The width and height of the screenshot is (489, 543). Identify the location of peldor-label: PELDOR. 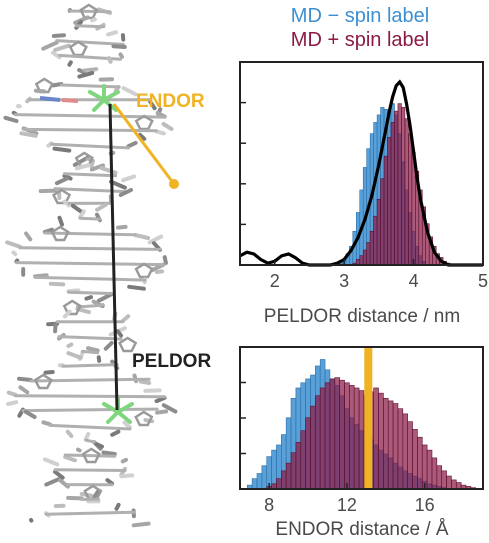
(171, 361).